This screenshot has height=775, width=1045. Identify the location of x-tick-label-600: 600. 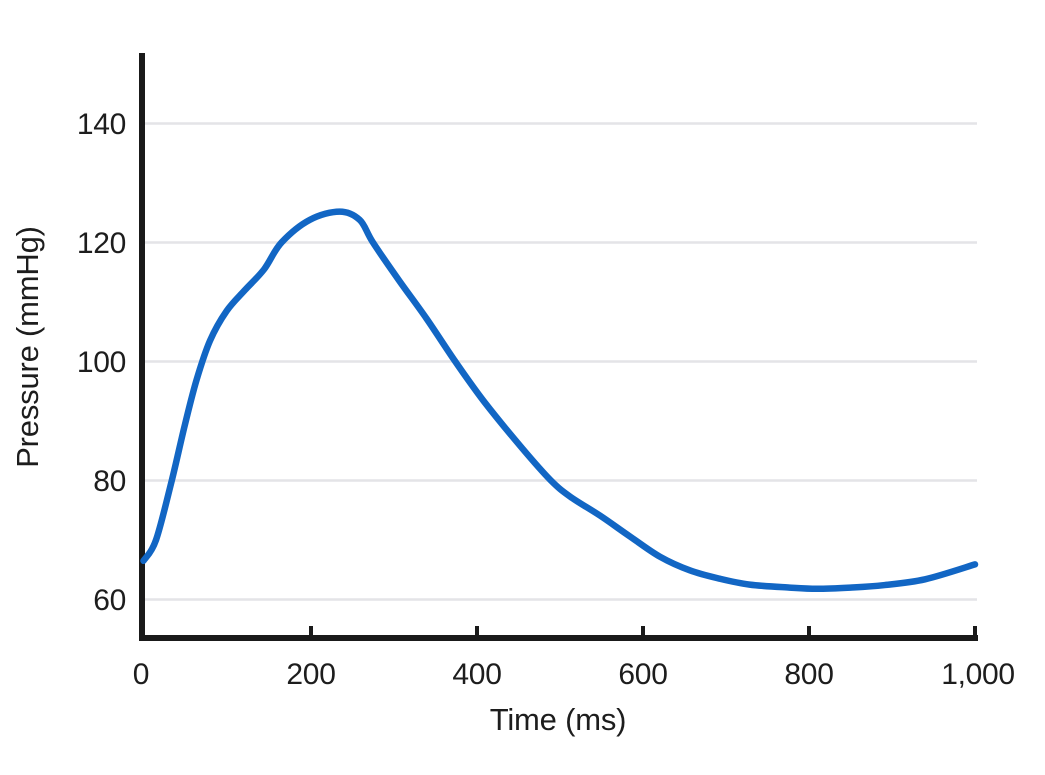
(642, 674).